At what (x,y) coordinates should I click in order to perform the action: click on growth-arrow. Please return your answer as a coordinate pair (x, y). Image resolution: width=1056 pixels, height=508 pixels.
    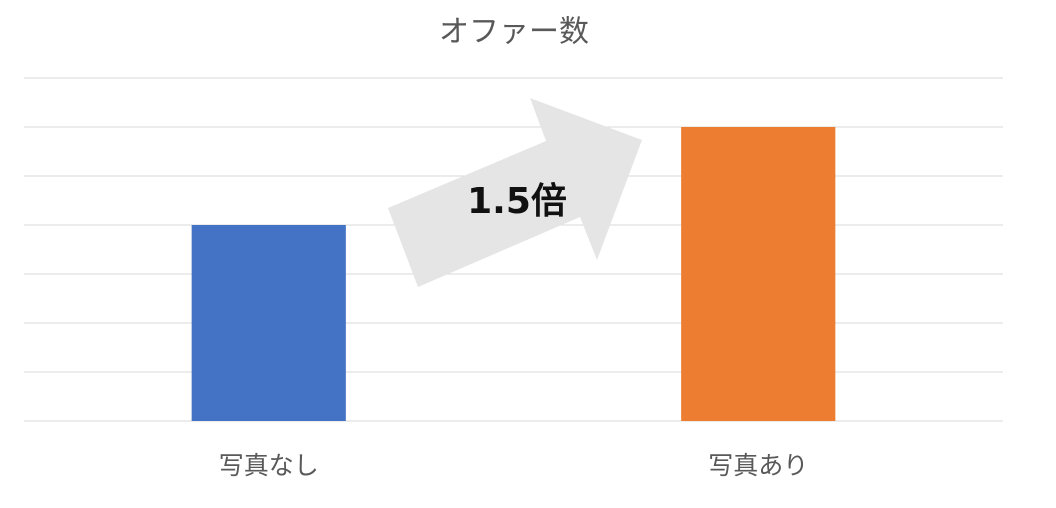
    Looking at the image, I should click on (515, 192).